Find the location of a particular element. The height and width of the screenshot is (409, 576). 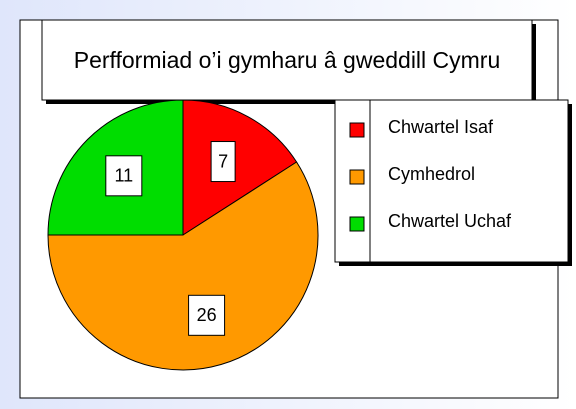

legend-label: Chwartel Uchaf is located at coordinates (450, 221).